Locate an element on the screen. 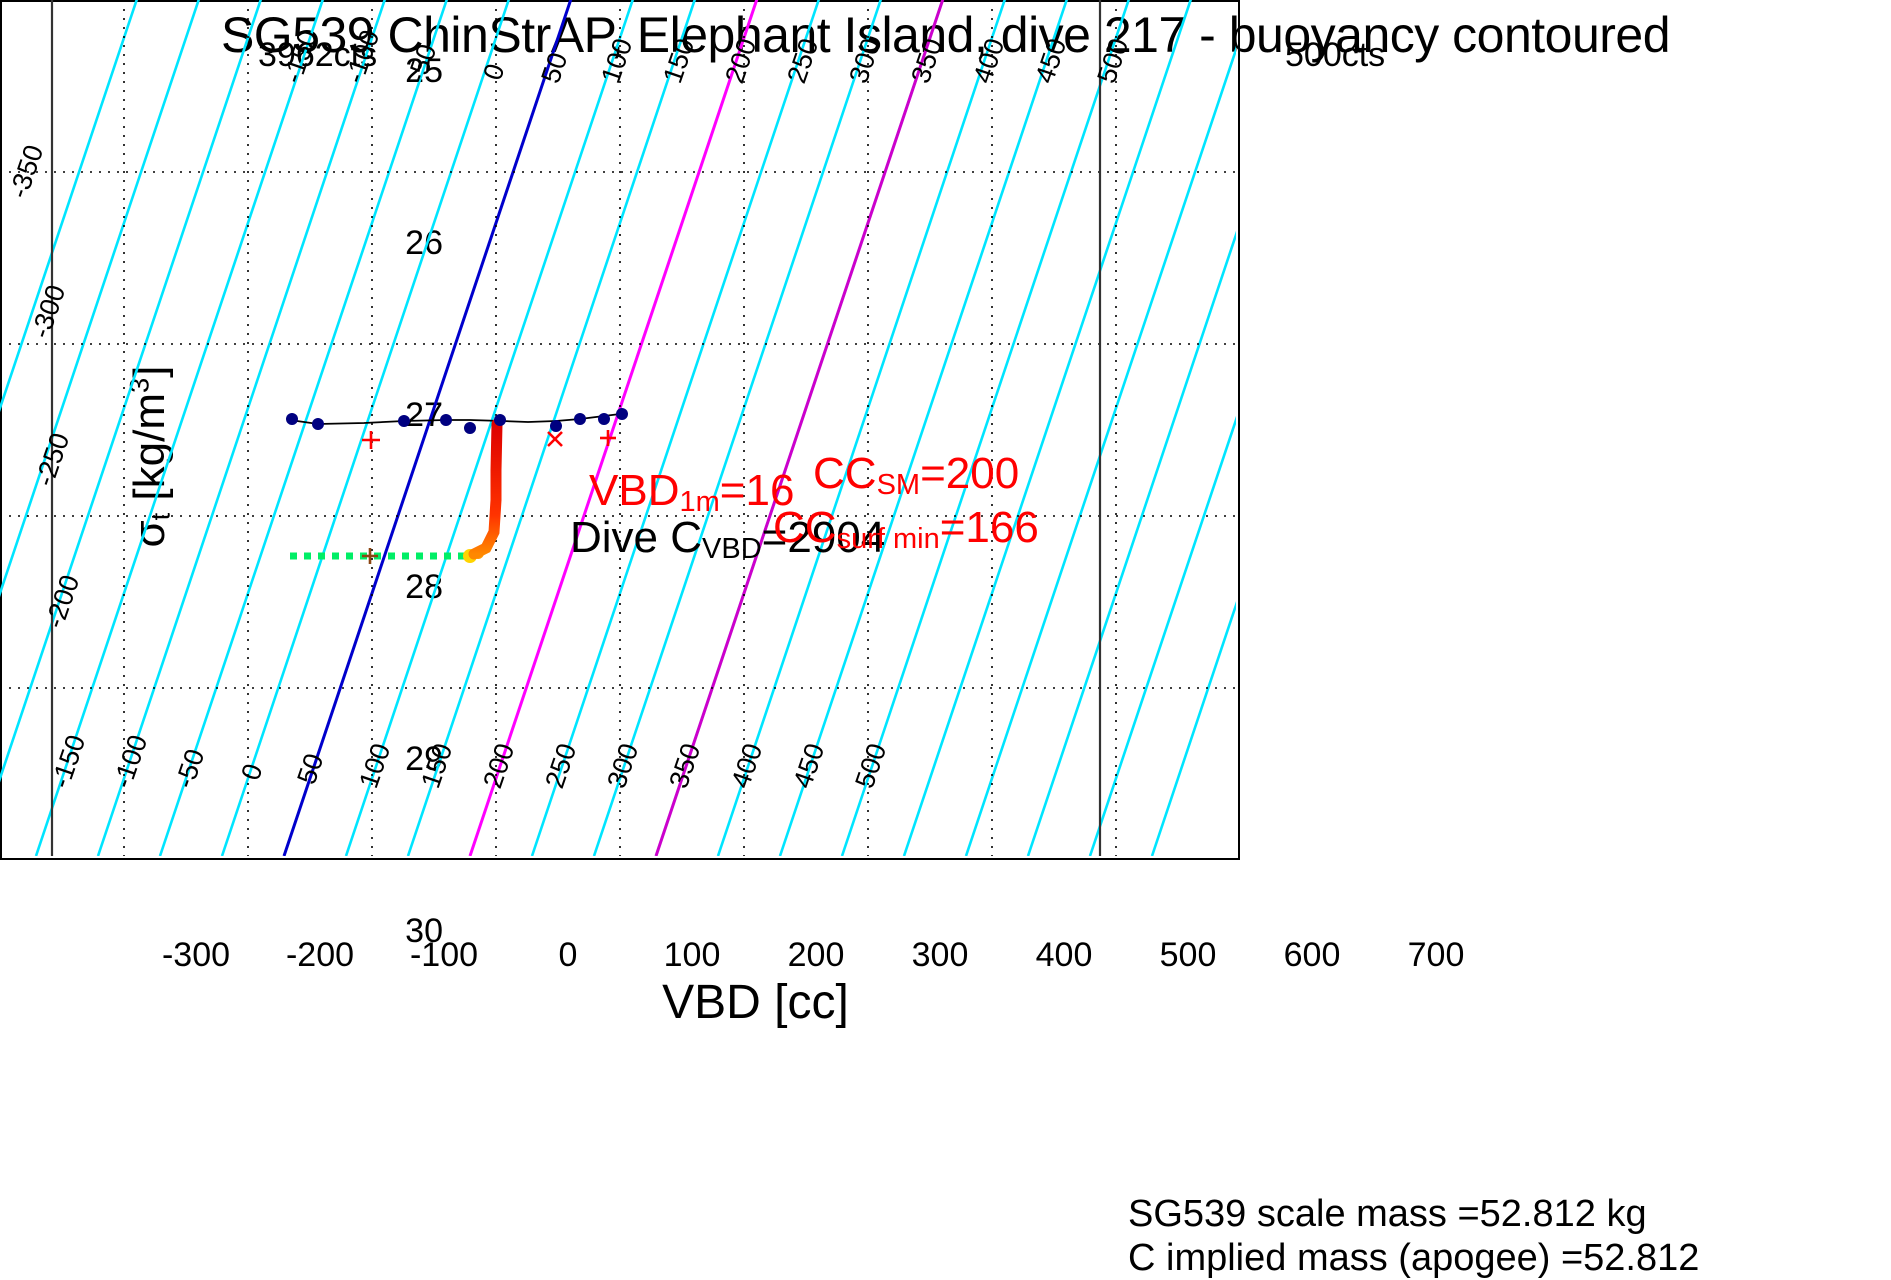  annotation-cc-sm: CCSM=200 is located at coordinates (916, 475).